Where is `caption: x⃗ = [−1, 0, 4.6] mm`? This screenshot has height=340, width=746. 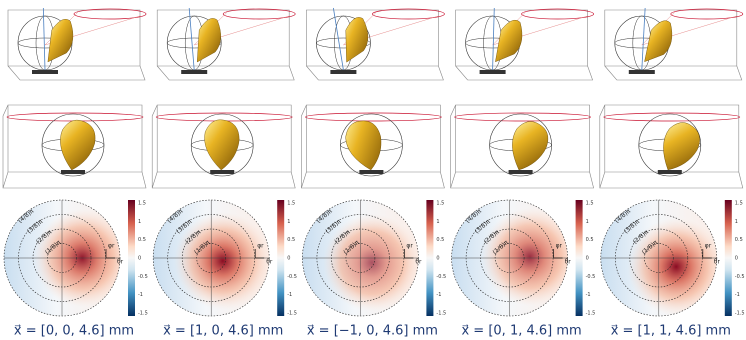 caption: x⃗ = [−1, 0, 4.6] mm is located at coordinates (372, 331).